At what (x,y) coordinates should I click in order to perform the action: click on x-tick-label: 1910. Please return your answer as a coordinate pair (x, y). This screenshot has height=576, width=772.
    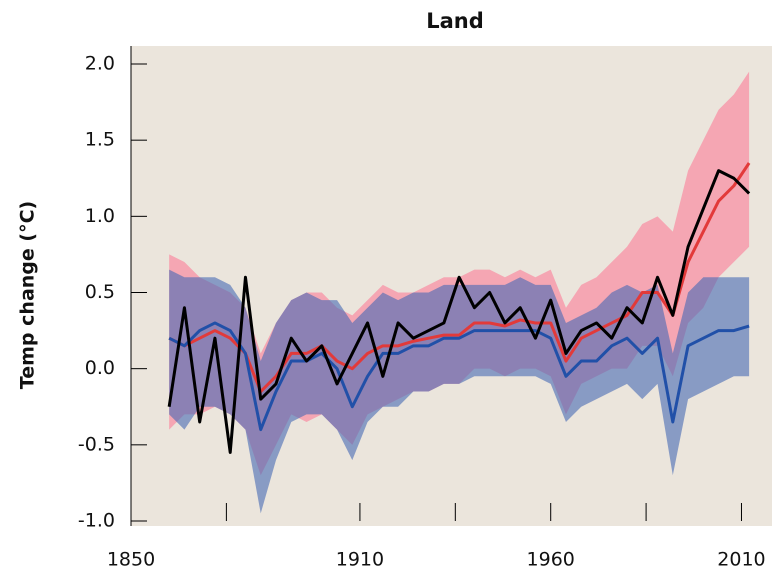
    Looking at the image, I should click on (360, 560).